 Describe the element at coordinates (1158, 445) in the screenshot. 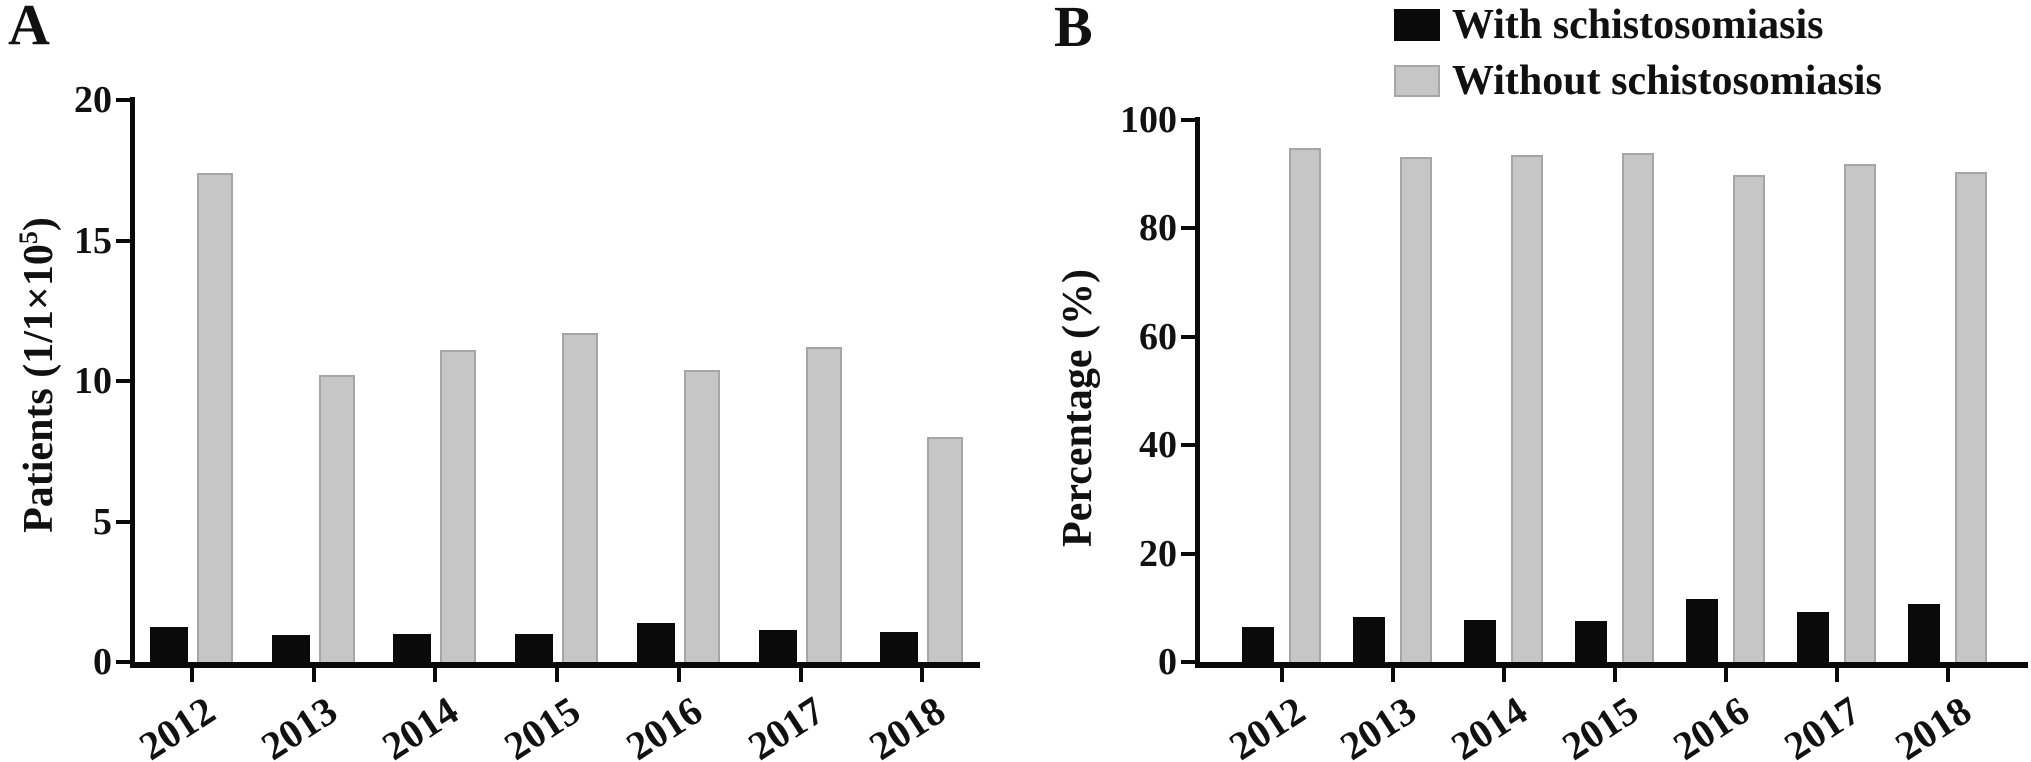

I see `y-tick-label: 40` at that location.